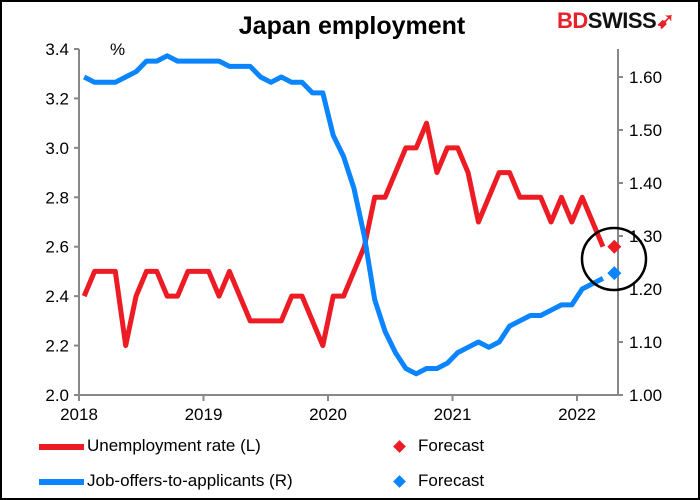 Image resolution: width=700 pixels, height=500 pixels. Describe the element at coordinates (57, 98) in the screenshot. I see `left-tick-label: 3.2` at that location.